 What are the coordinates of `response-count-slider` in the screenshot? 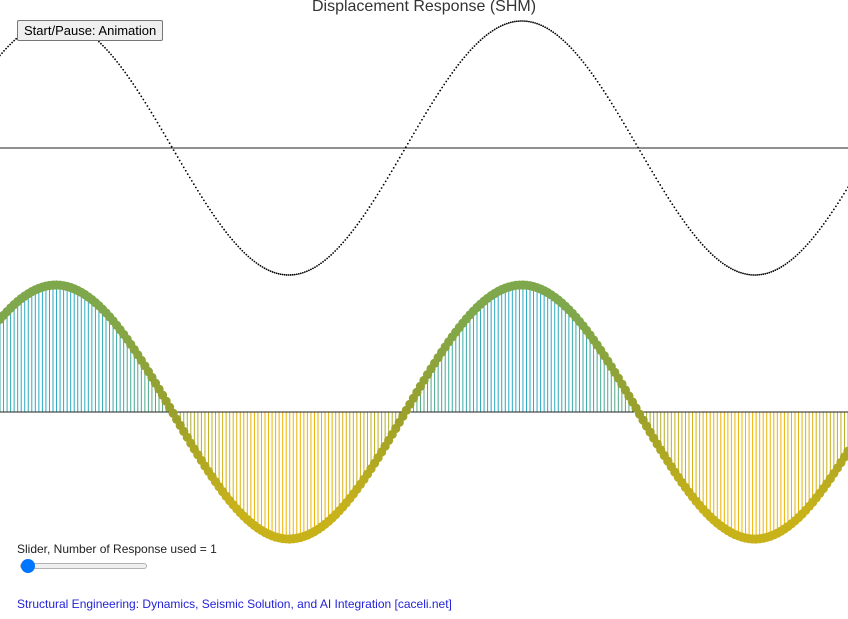 It's located at (83, 566).